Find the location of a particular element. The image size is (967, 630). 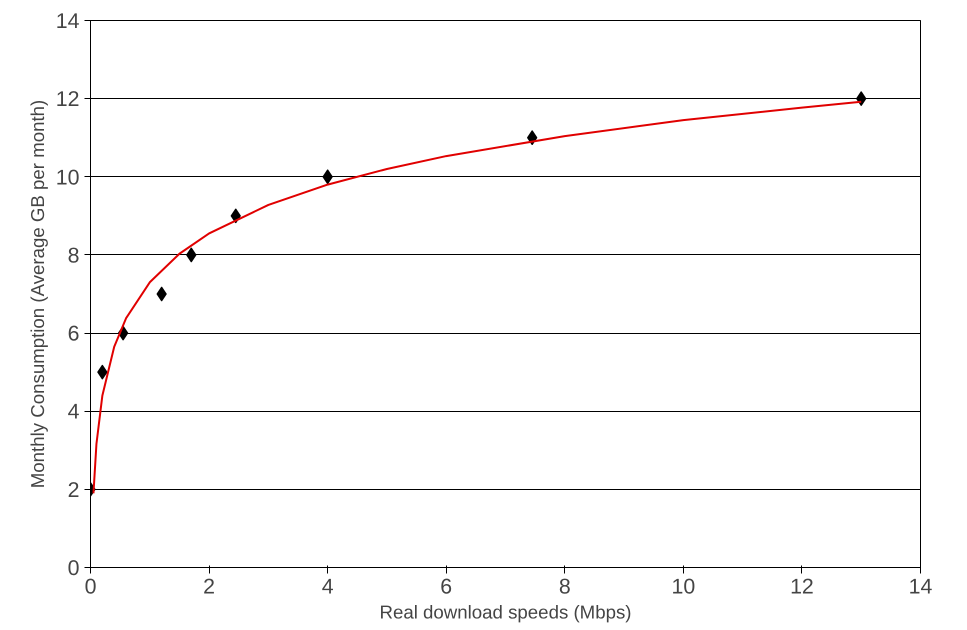

x-tick-label: 4 is located at coordinates (328, 586).